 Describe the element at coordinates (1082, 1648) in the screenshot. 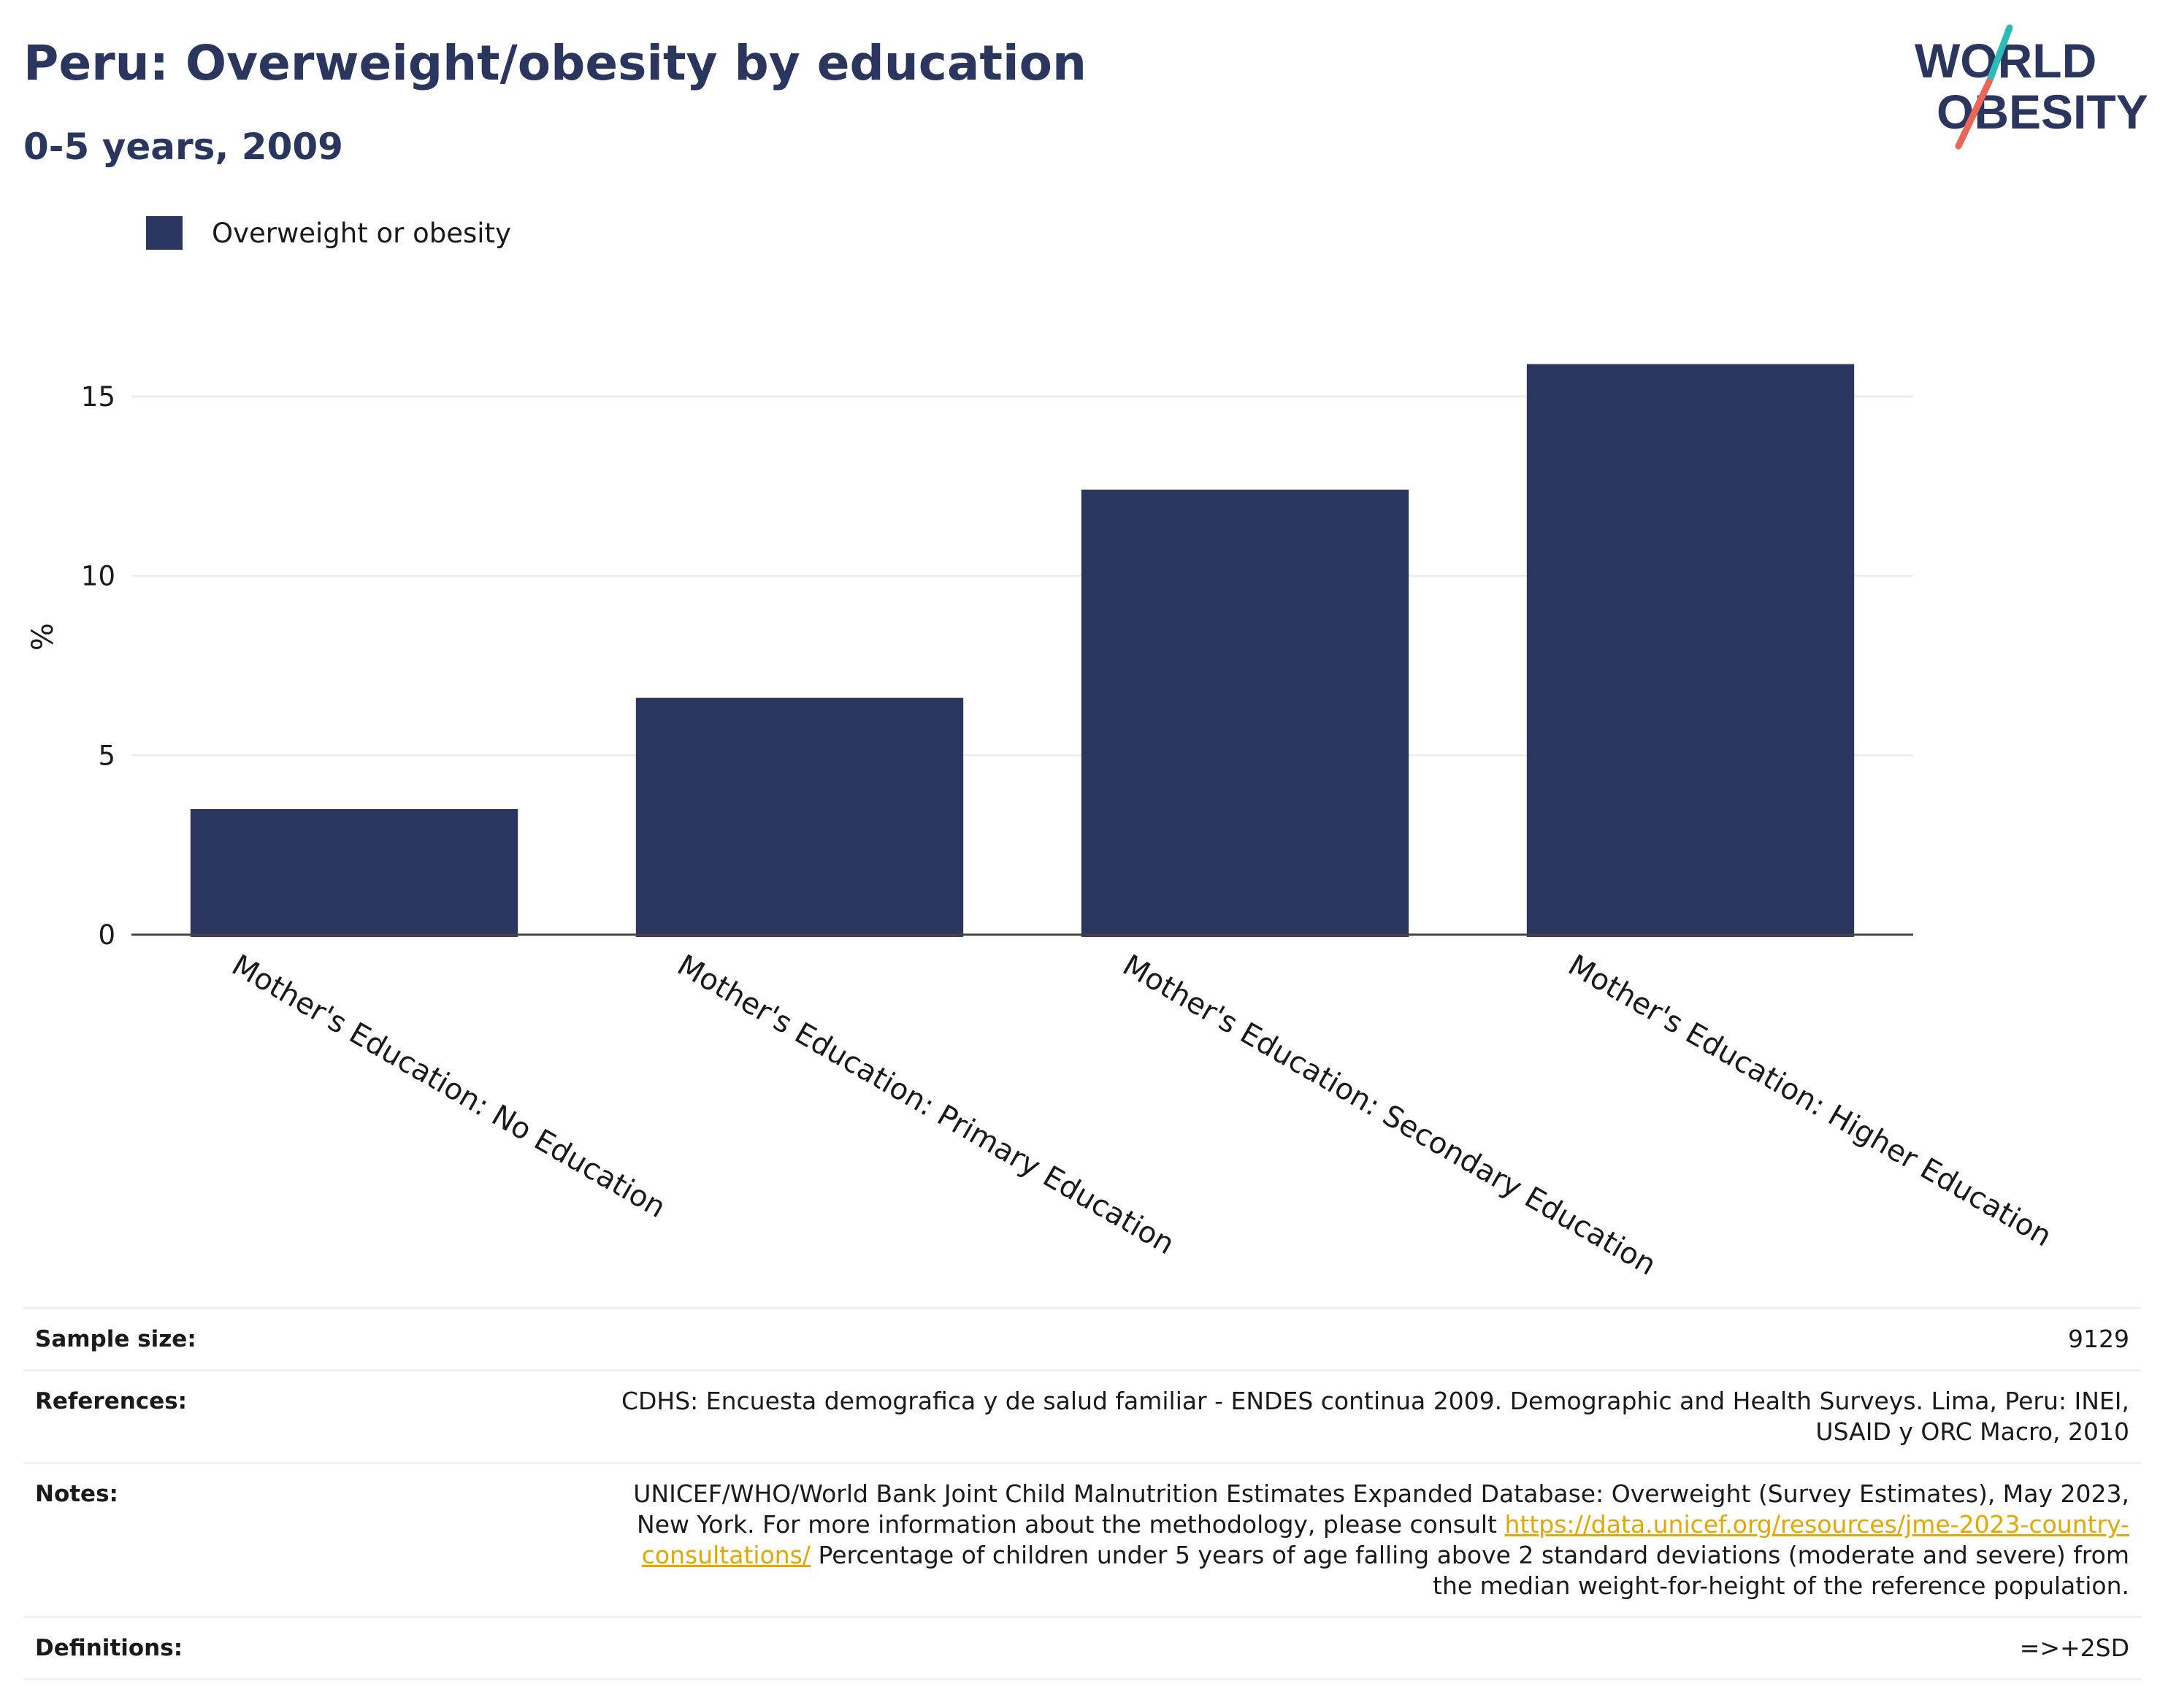

I see `definitions-row: Definitions: =>+2SD` at that location.